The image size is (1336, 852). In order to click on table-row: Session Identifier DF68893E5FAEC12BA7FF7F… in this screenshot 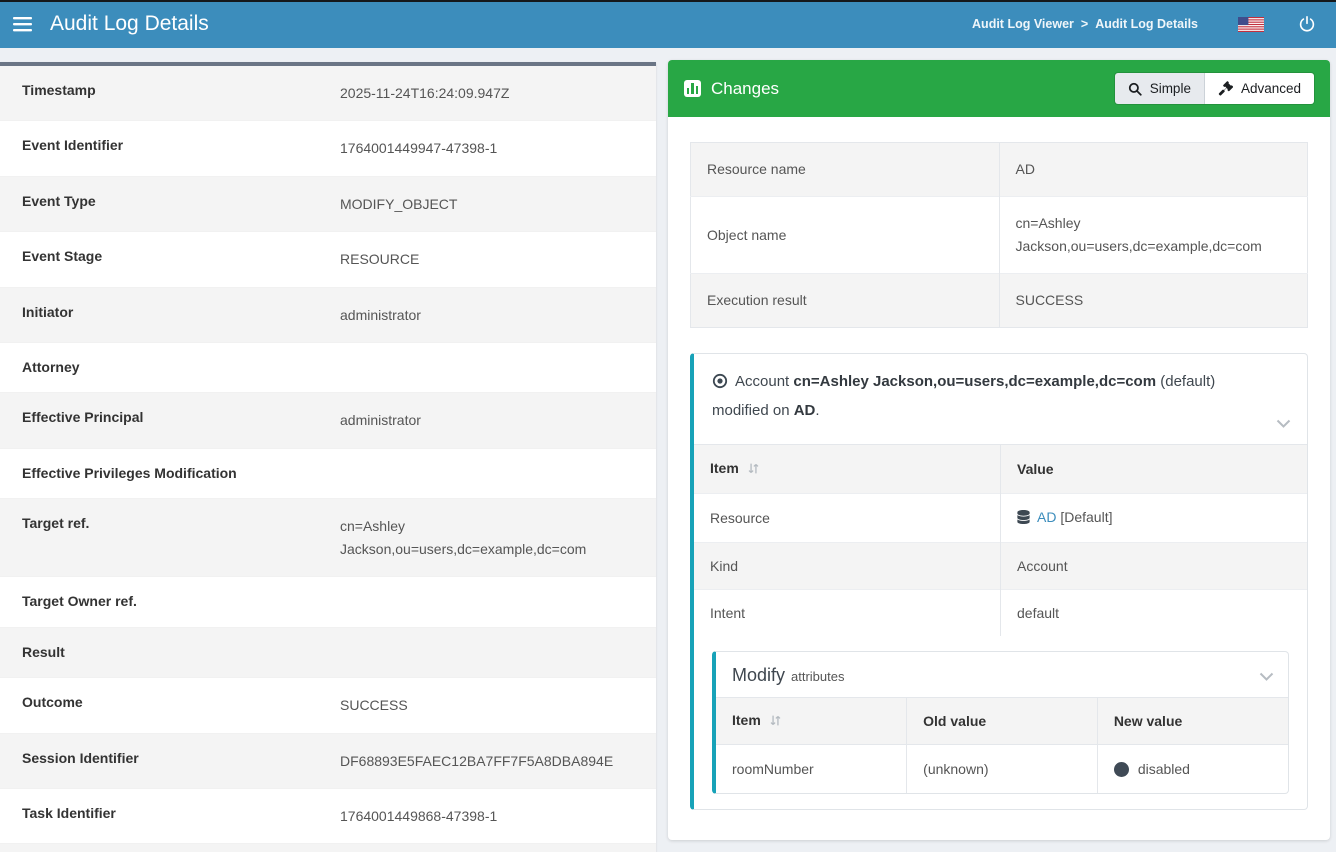, I will do `click(328, 761)`.